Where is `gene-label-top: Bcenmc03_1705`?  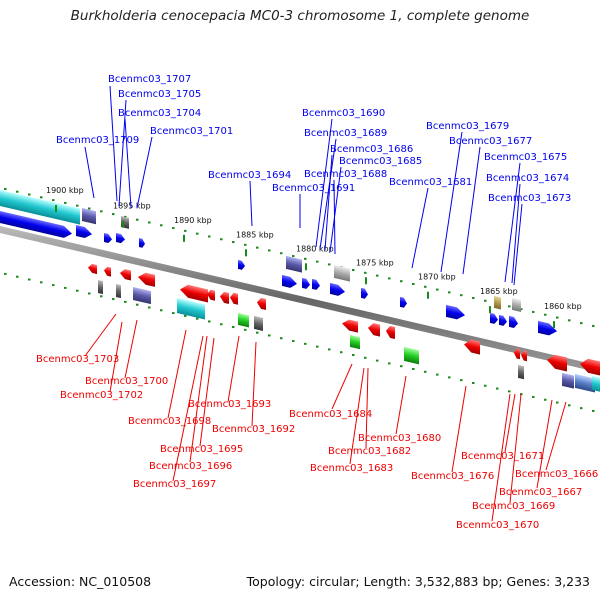 gene-label-top: Bcenmc03_1705 is located at coordinates (159, 94).